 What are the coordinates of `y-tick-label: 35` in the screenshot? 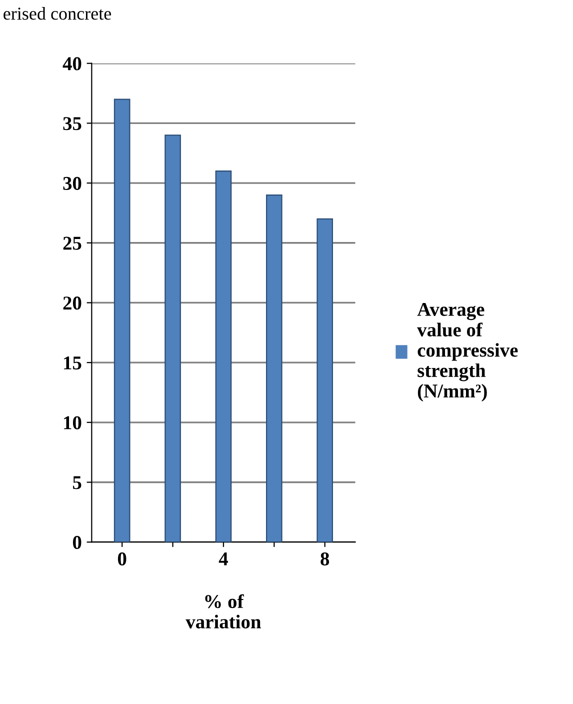 It's located at (72, 123).